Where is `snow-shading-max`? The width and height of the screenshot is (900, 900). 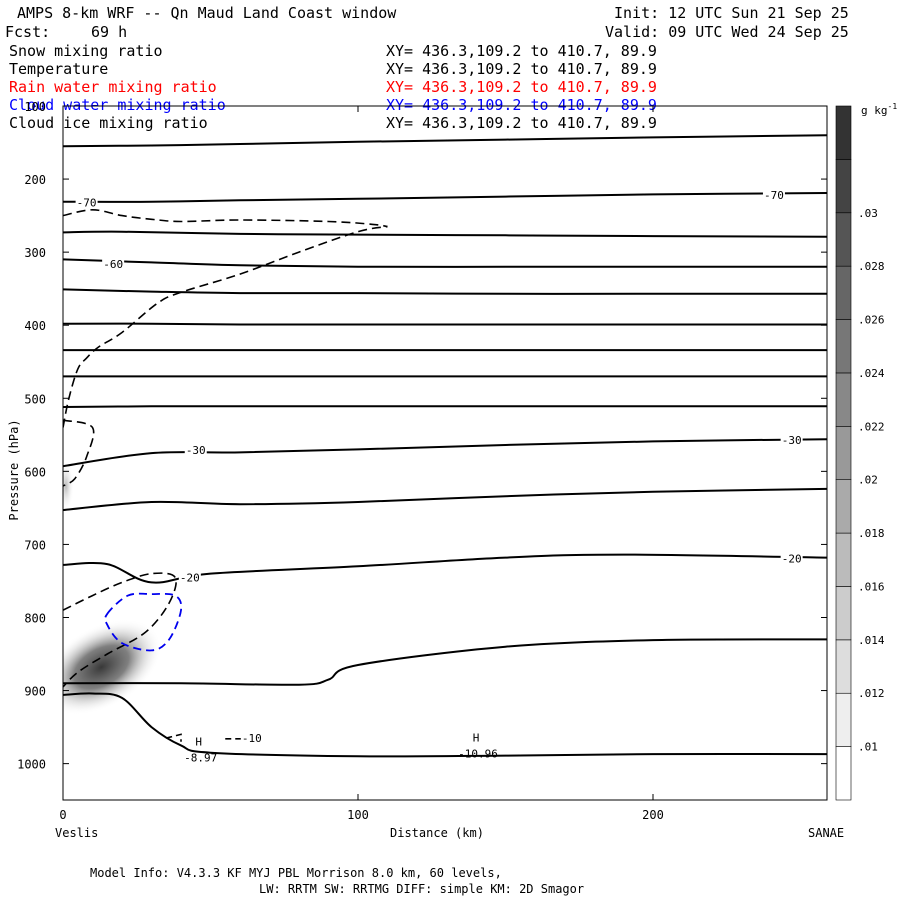
snow-shading-max is located at coordinates (112, 667).